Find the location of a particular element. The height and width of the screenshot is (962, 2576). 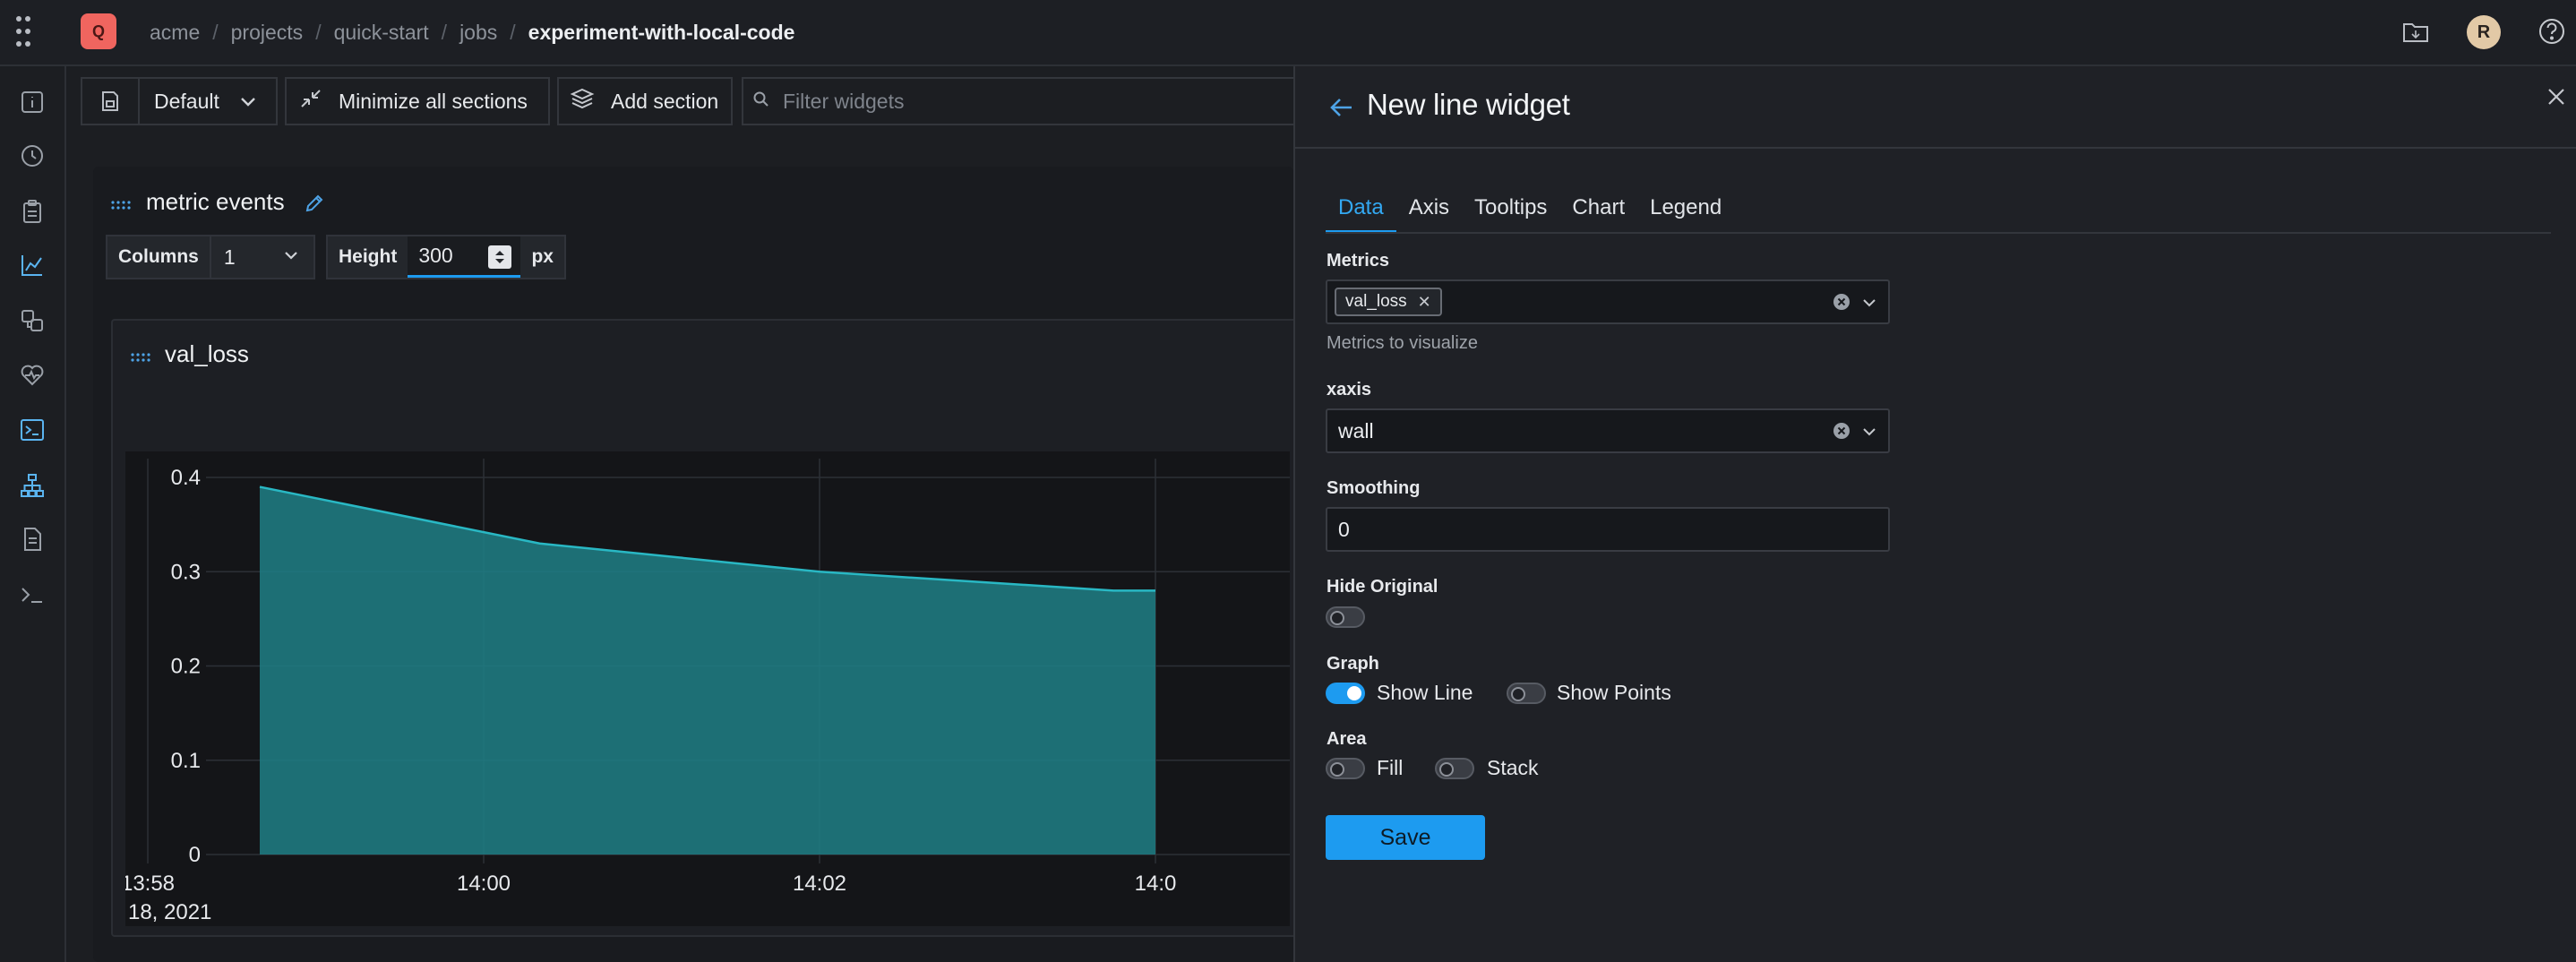

minimize-label: Minimize all sections is located at coordinates (433, 101).